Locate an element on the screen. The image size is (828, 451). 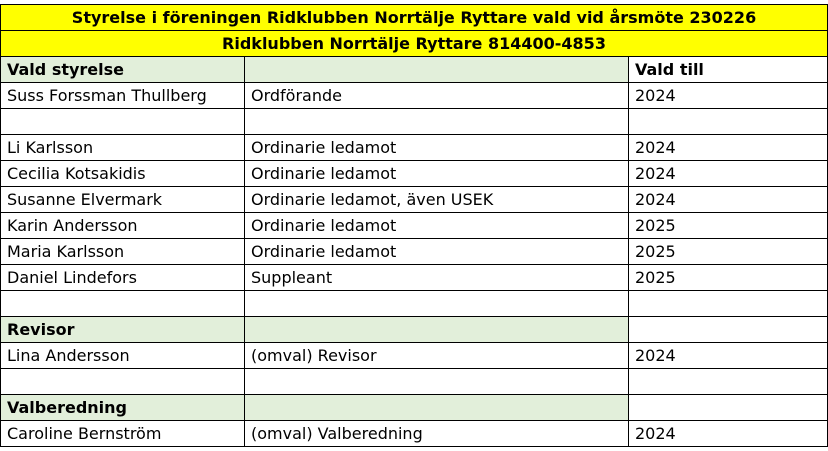
name-cell: Karin Andersson is located at coordinates (122, 226).